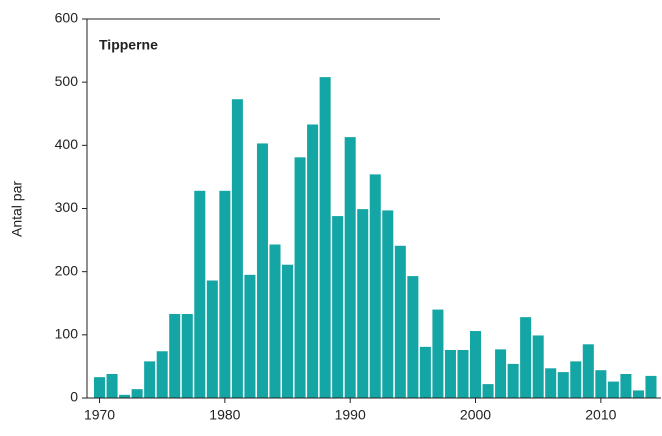 This screenshot has width=662, height=436. What do you see at coordinates (475, 415) in the screenshot?
I see `x-tick-label: 2000` at bounding box center [475, 415].